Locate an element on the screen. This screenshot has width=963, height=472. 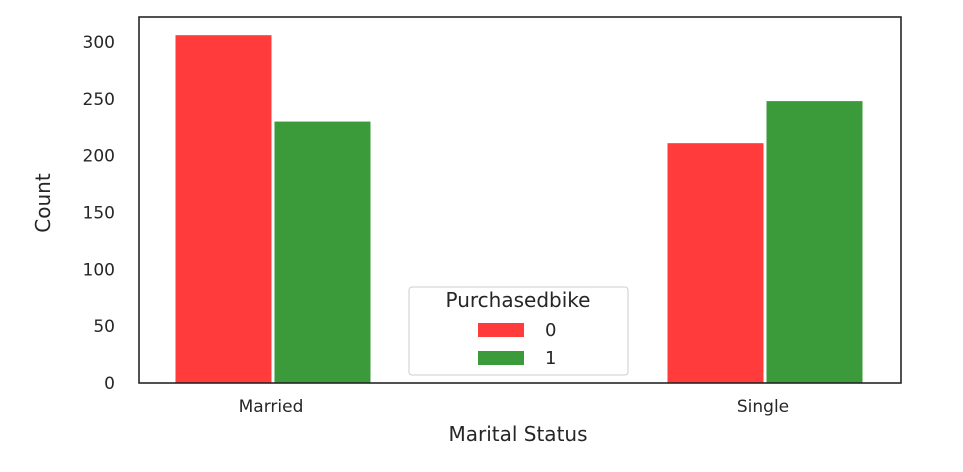
legend-label: 0 is located at coordinates (550, 330).